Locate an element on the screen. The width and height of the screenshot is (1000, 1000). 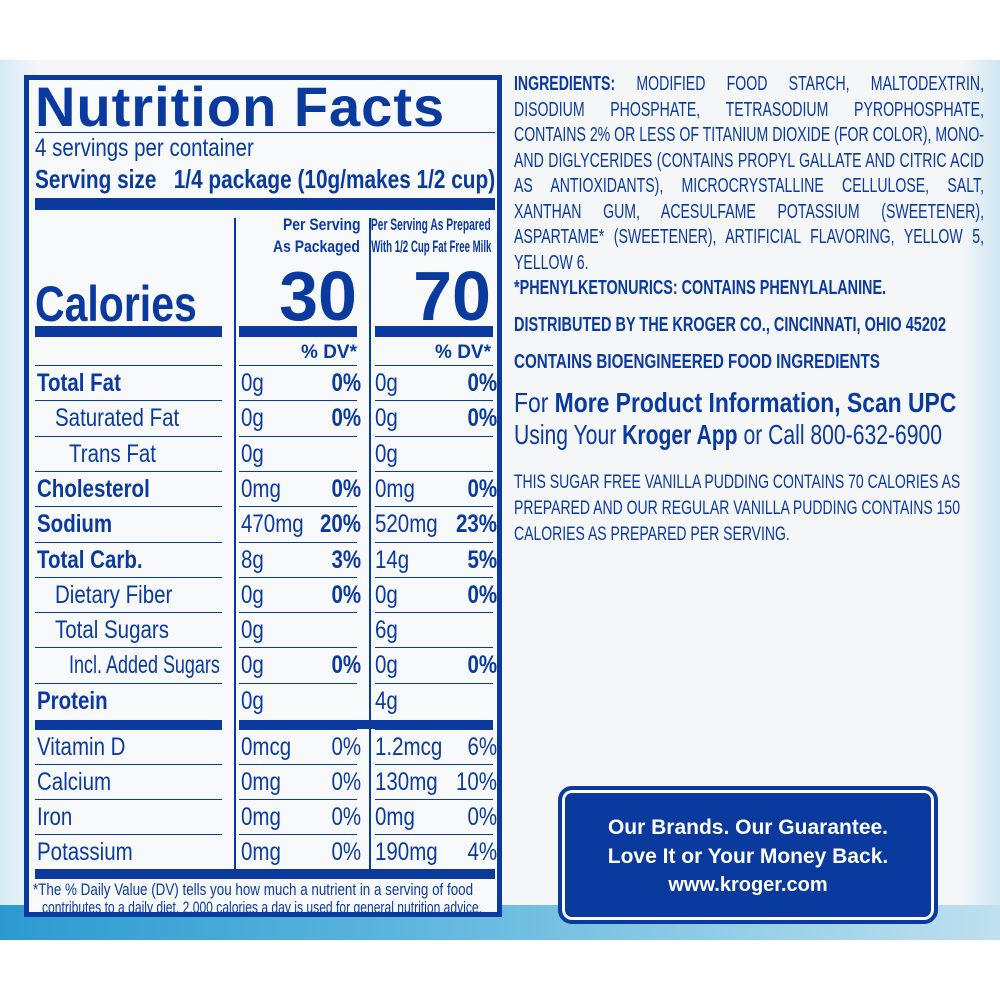
value-as-prepared: 190mg is located at coordinates (406, 852).